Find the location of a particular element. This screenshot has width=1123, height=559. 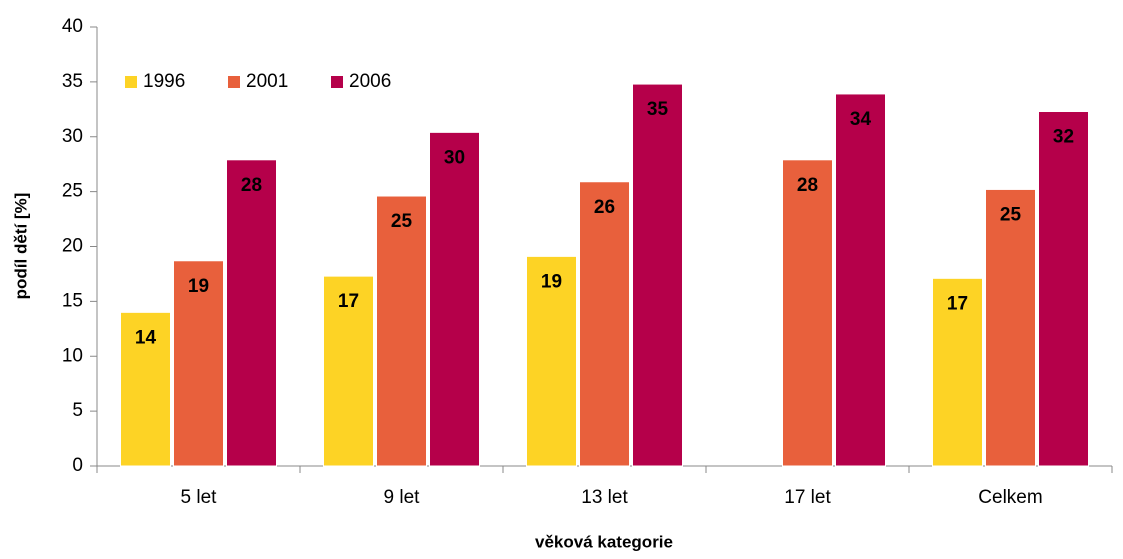

y-tick-label: 30 is located at coordinates (72, 136).